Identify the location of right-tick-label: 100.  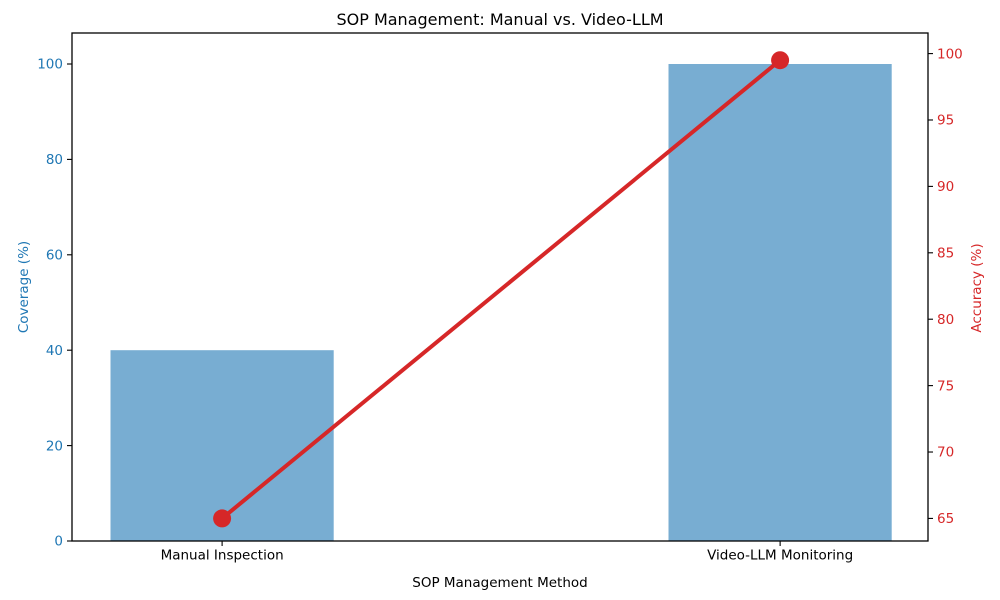
(950, 54).